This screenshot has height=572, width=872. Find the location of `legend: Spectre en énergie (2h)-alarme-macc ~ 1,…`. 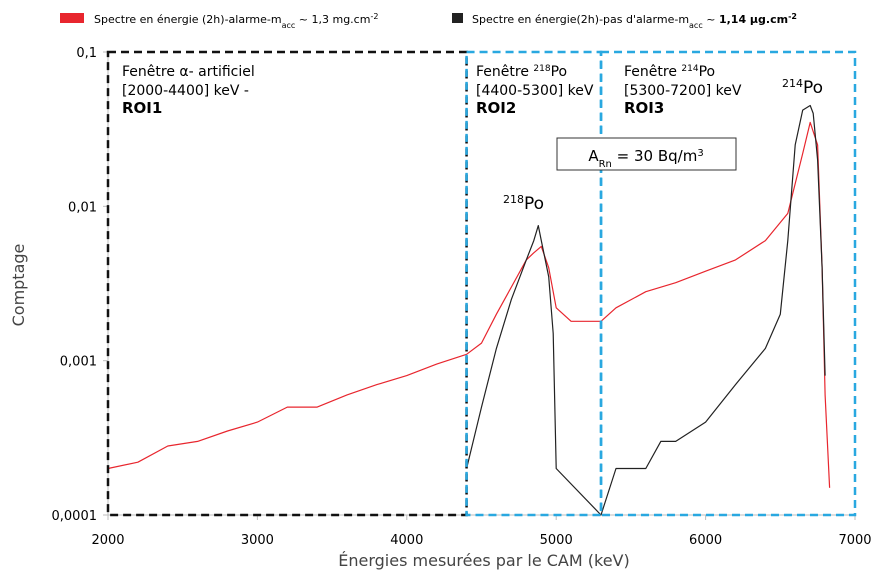

legend: Spectre en énergie (2h)-alarme-macc ~ 1,… is located at coordinates (428, 21).